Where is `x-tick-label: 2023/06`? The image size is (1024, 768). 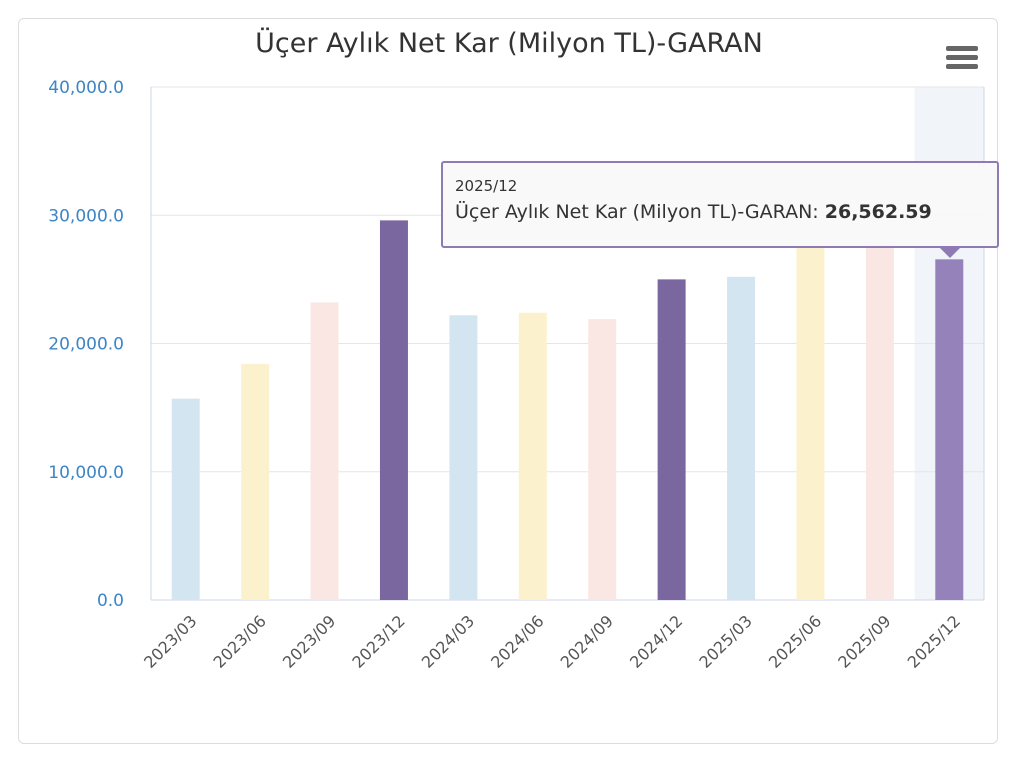 x-tick-label: 2023/06 is located at coordinates (240, 641).